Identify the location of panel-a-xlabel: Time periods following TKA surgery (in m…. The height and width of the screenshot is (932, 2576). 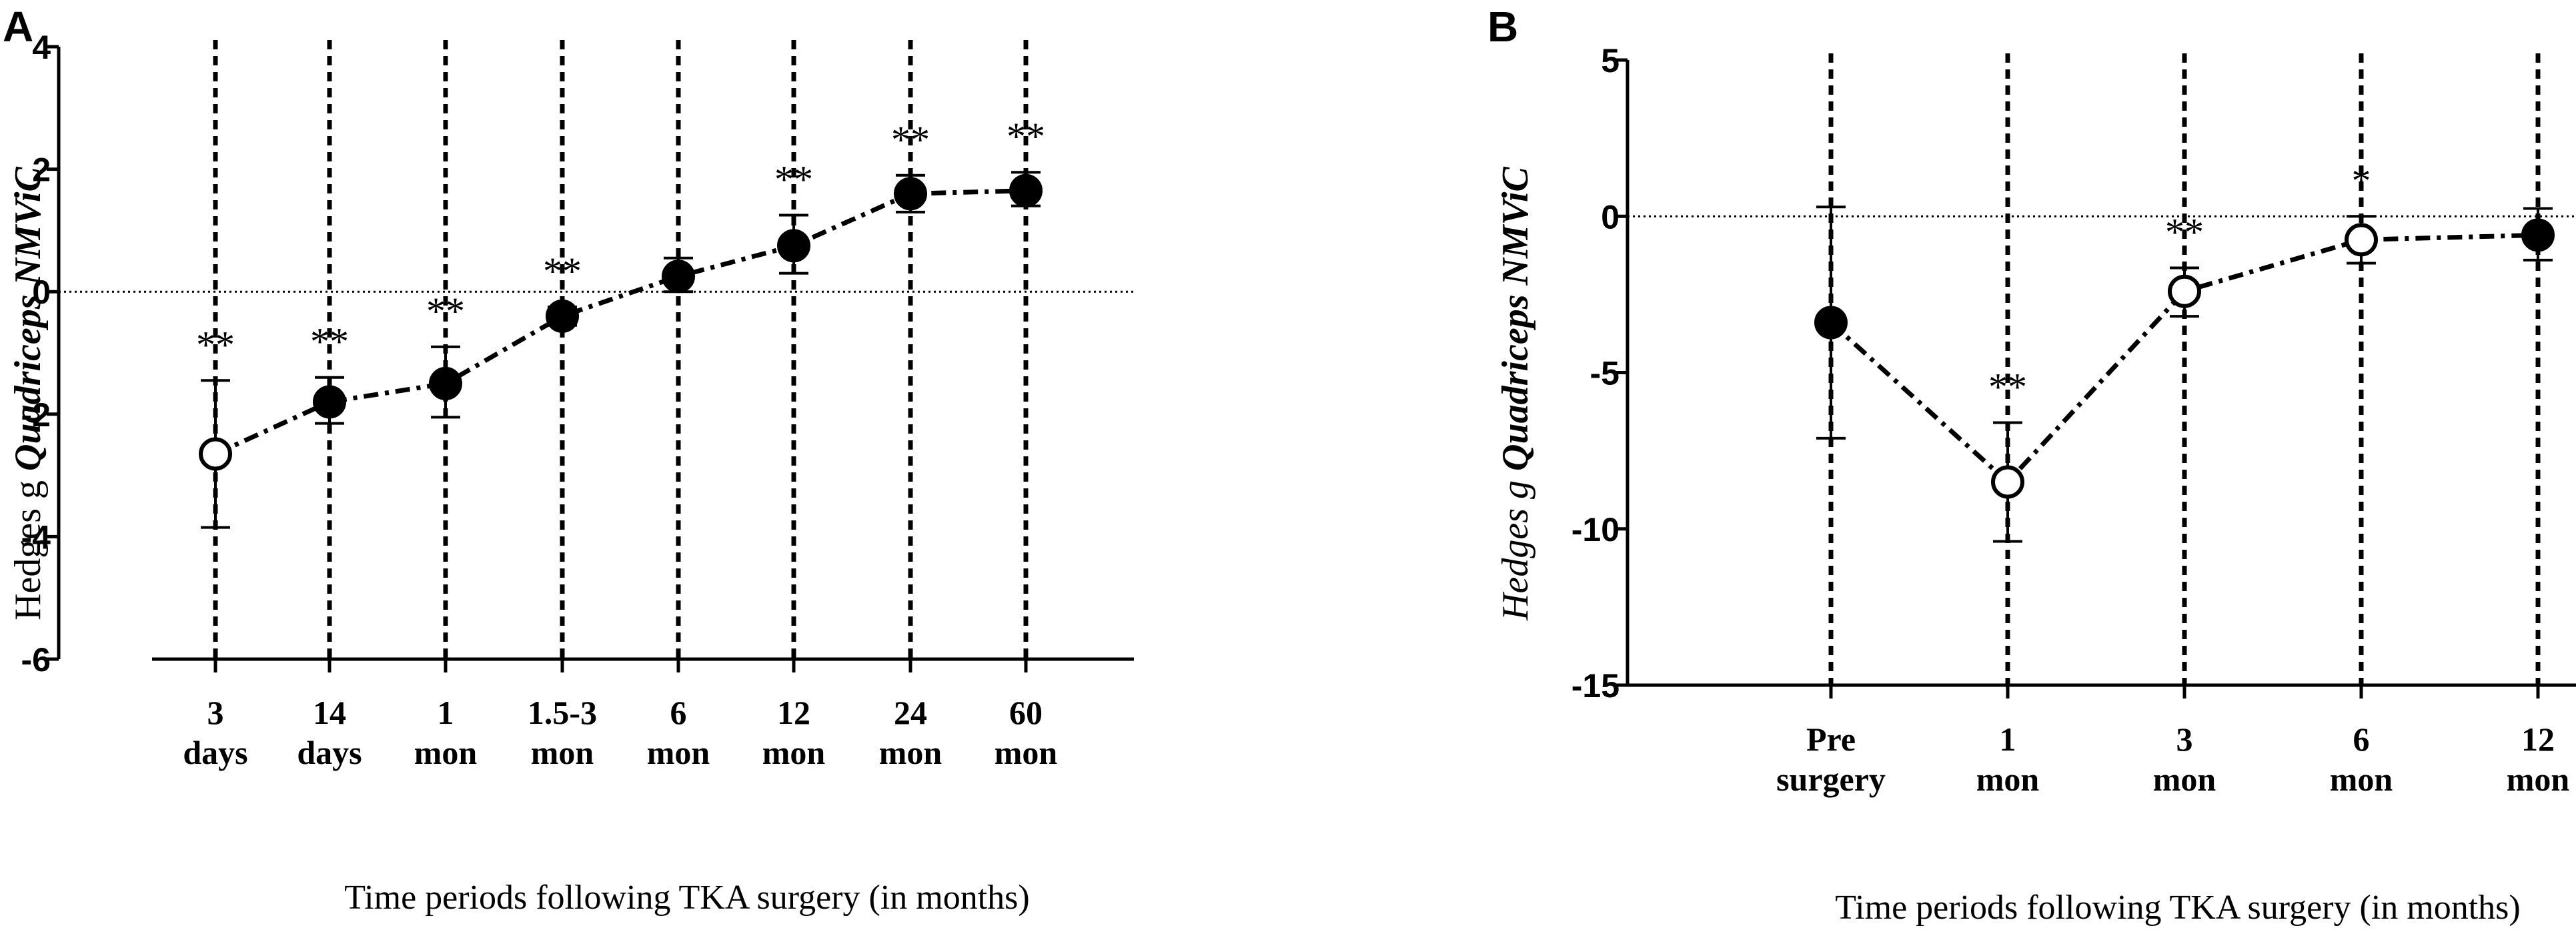
(686, 898).